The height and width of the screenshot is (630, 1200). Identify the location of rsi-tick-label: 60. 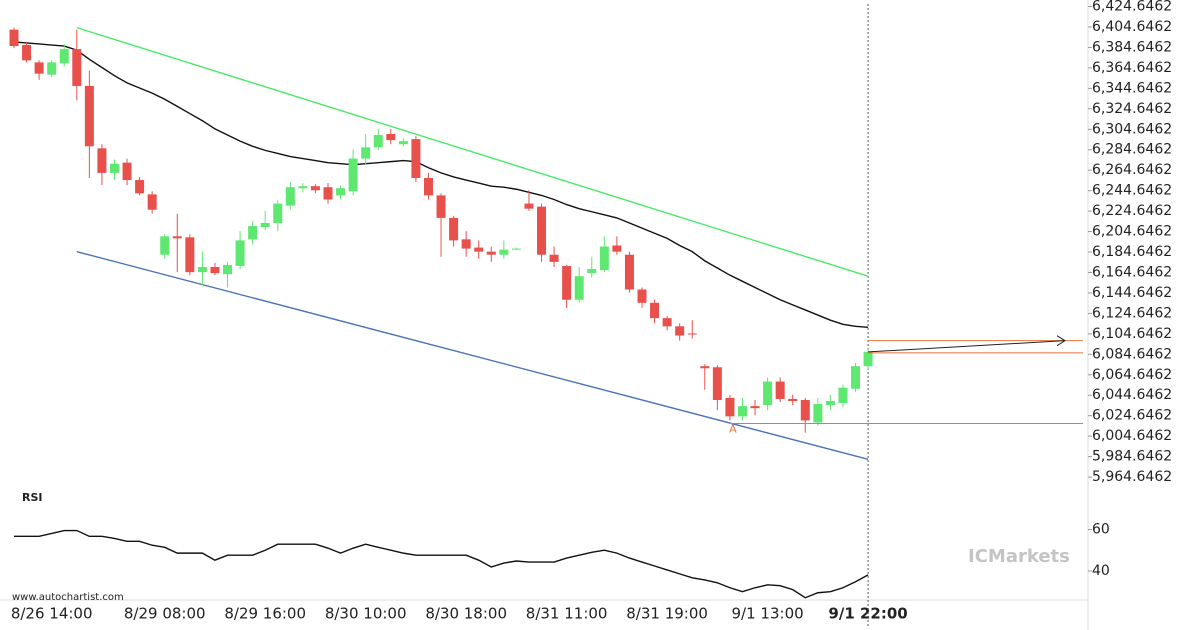
(1101, 529).